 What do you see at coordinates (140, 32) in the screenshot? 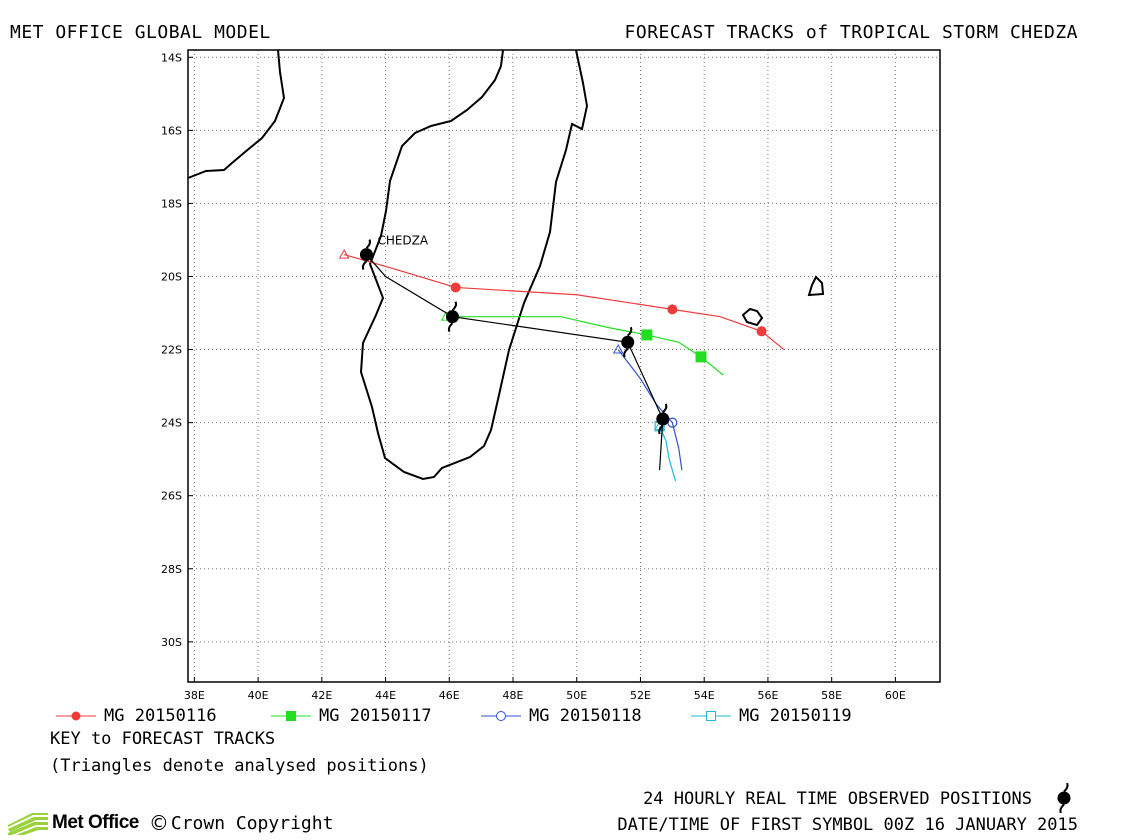
I see `header-model-title: MET OFFICE GLOBAL MODEL` at bounding box center [140, 32].